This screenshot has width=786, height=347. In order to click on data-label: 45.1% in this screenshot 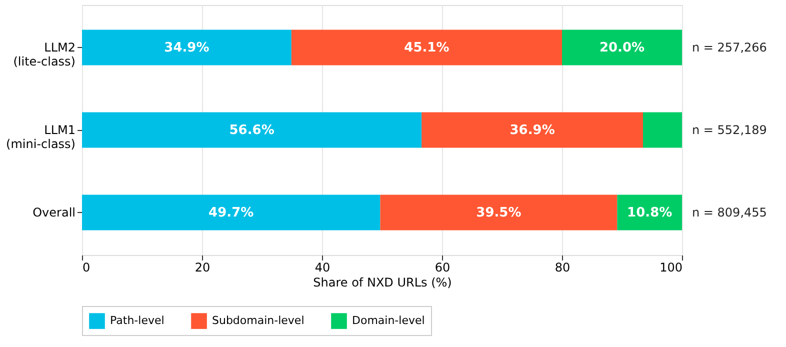, I will do `click(427, 48)`.